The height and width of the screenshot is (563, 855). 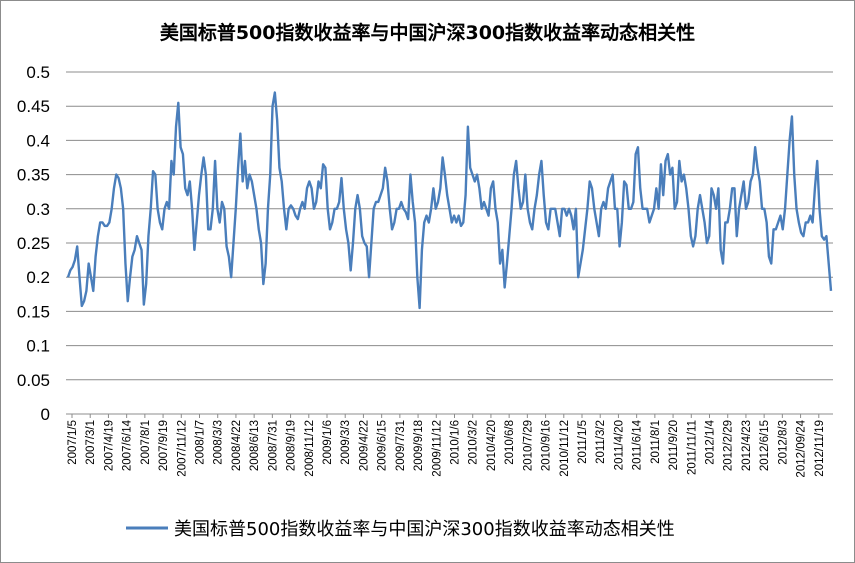 What do you see at coordinates (310, 448) in the screenshot?
I see `x-tick-label: 2008/11/12` at bounding box center [310, 448].